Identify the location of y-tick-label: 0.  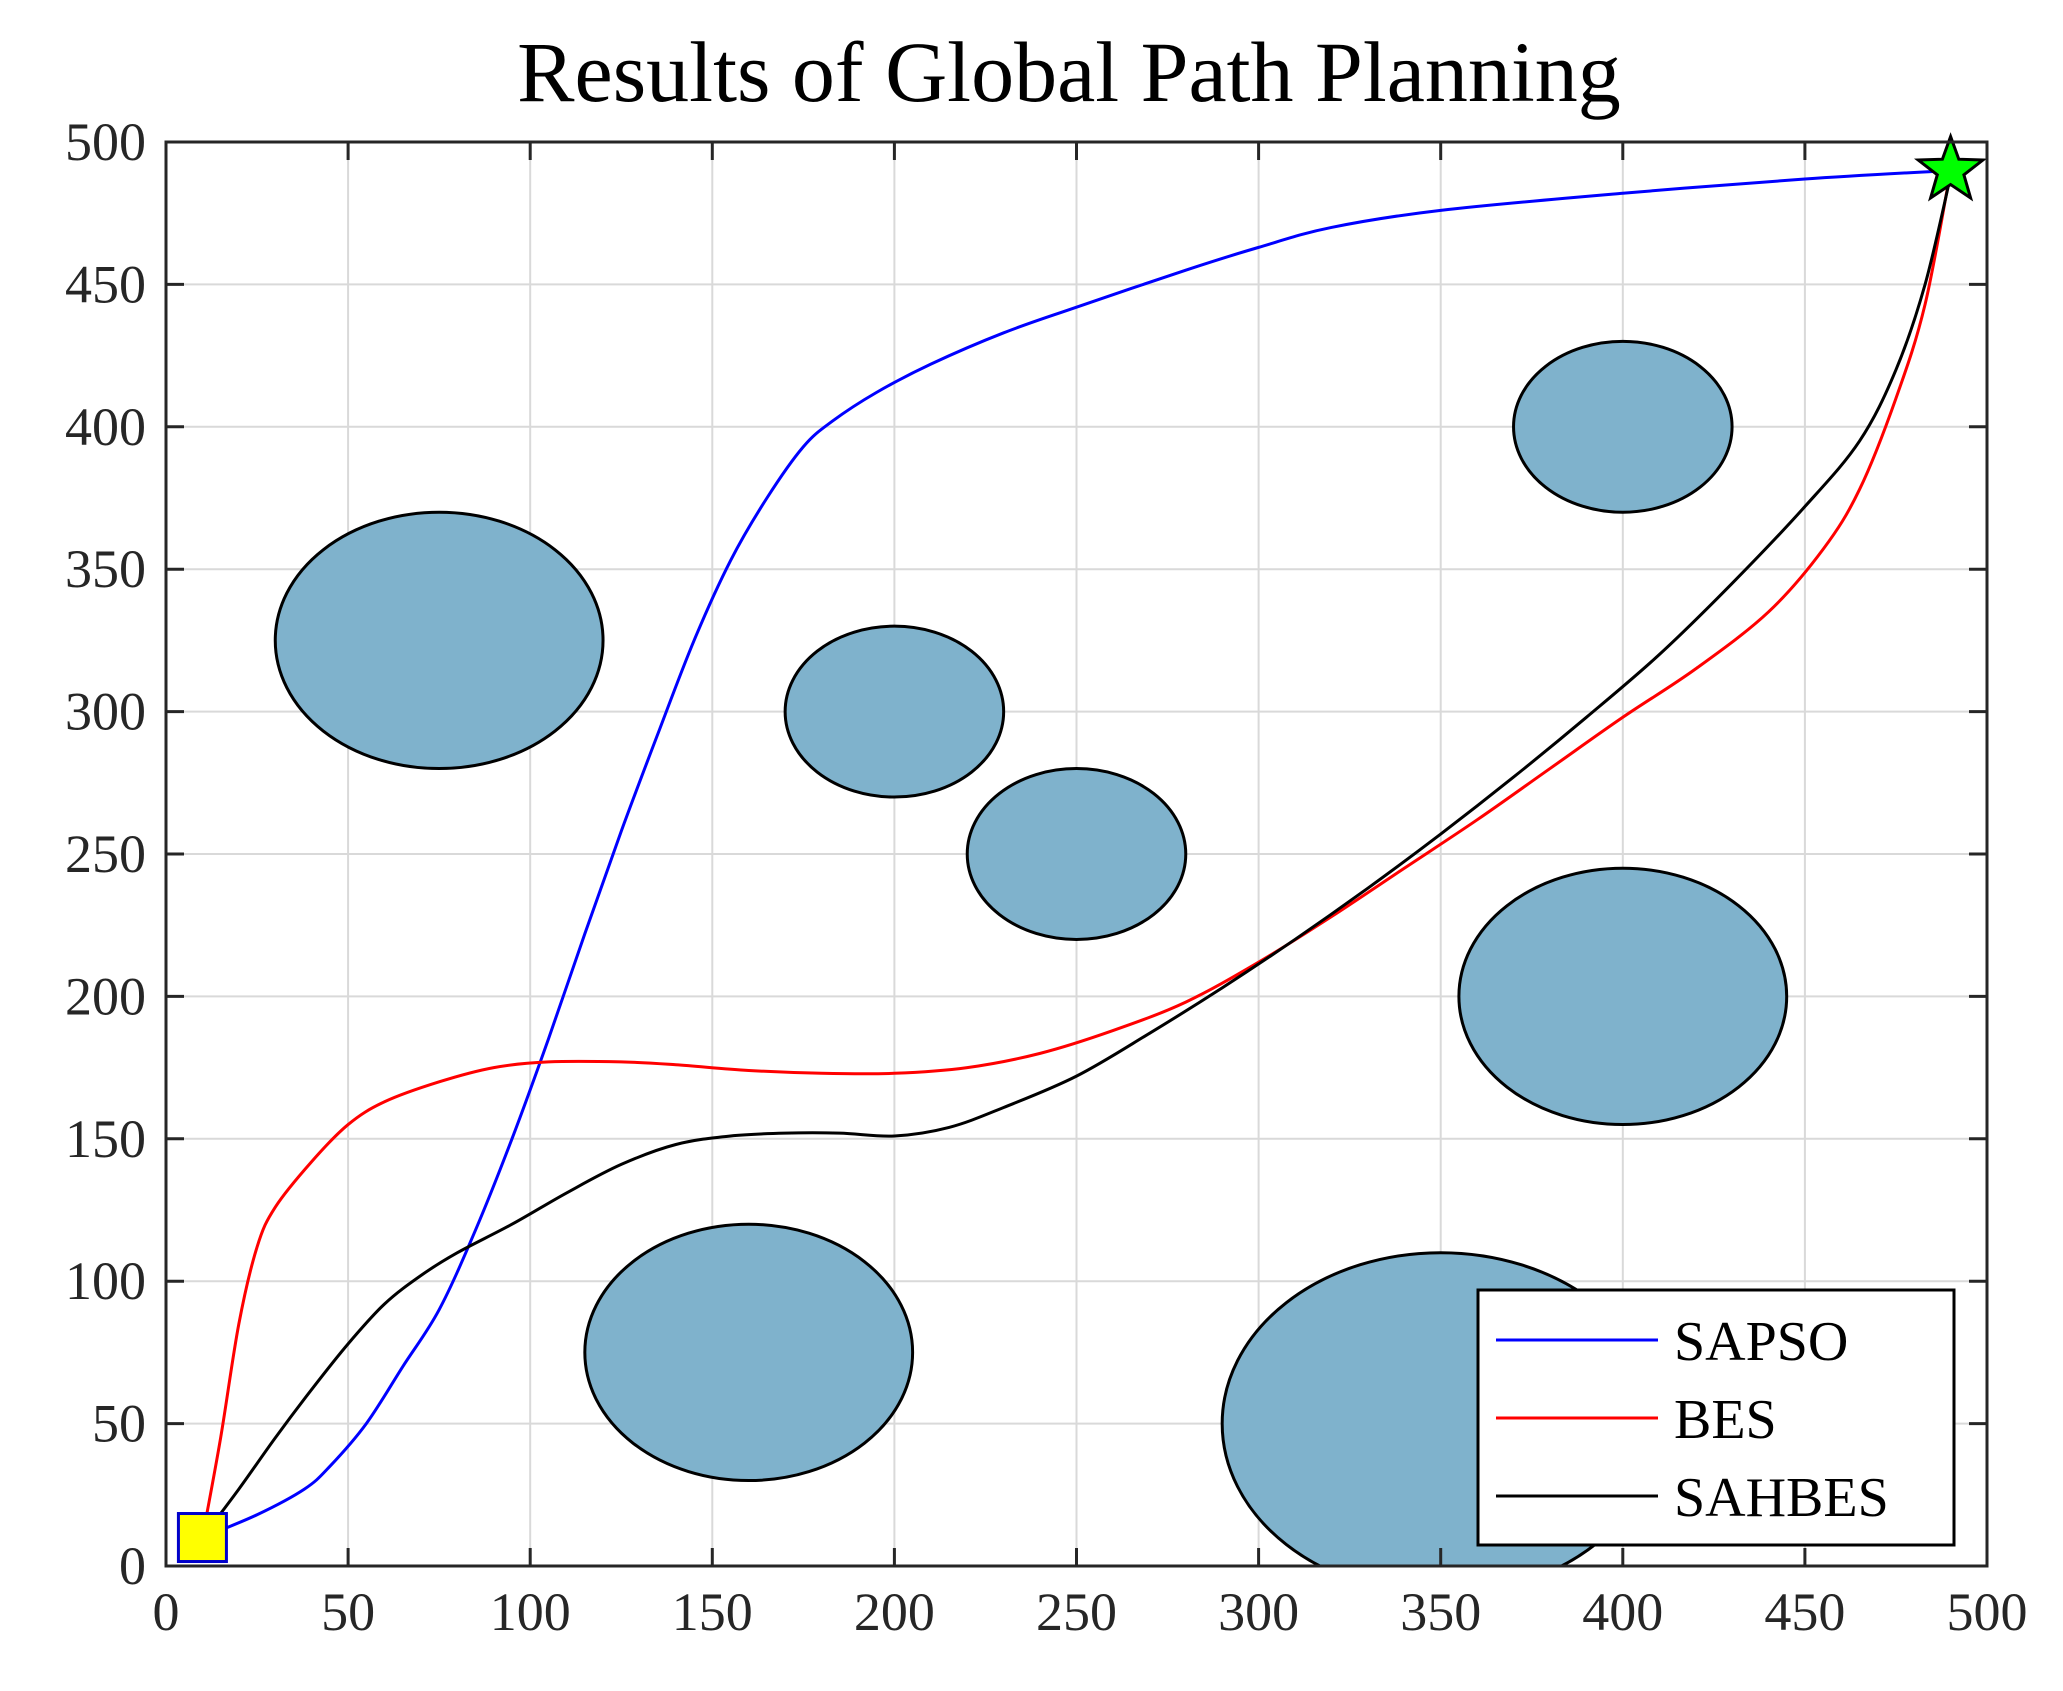
(132, 1566).